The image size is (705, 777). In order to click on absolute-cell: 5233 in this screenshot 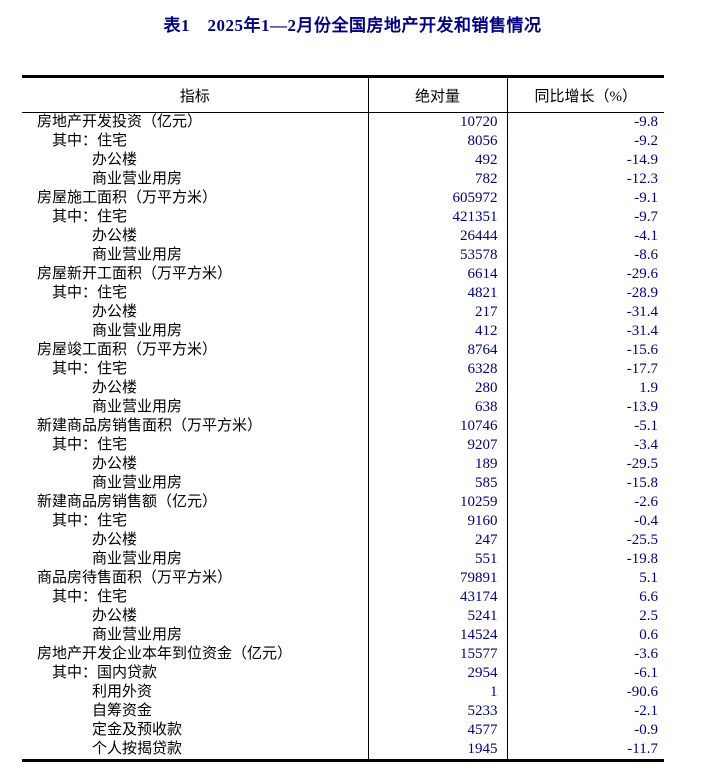, I will do `click(437, 711)`.